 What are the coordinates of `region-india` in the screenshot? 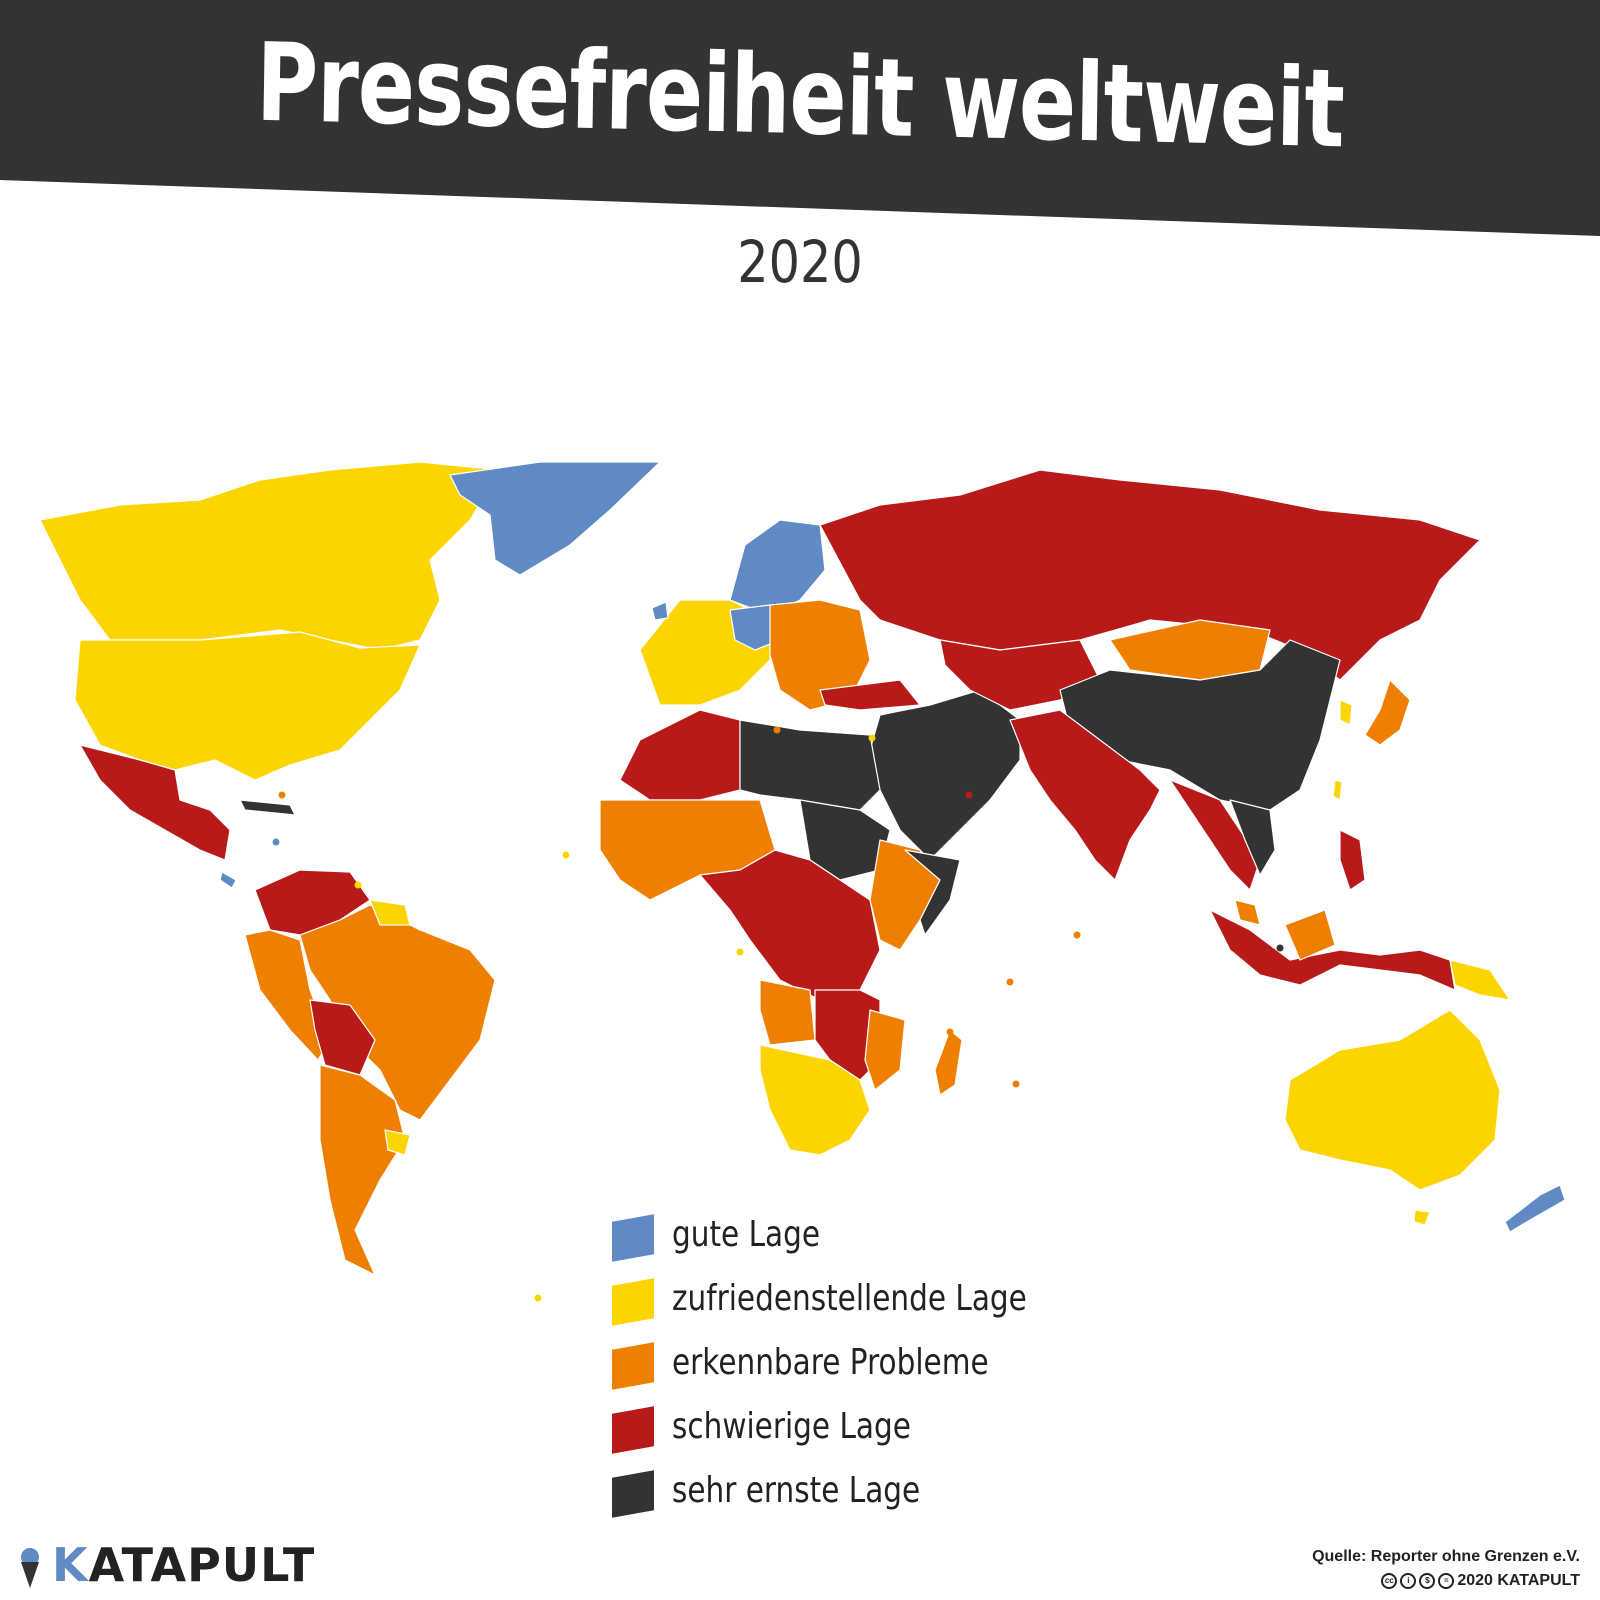 It's located at (1085, 795).